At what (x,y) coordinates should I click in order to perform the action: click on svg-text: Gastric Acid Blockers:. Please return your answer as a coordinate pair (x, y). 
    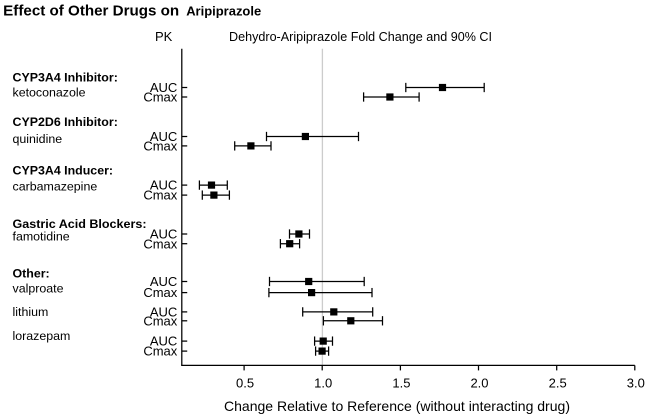
    Looking at the image, I should click on (80, 224).